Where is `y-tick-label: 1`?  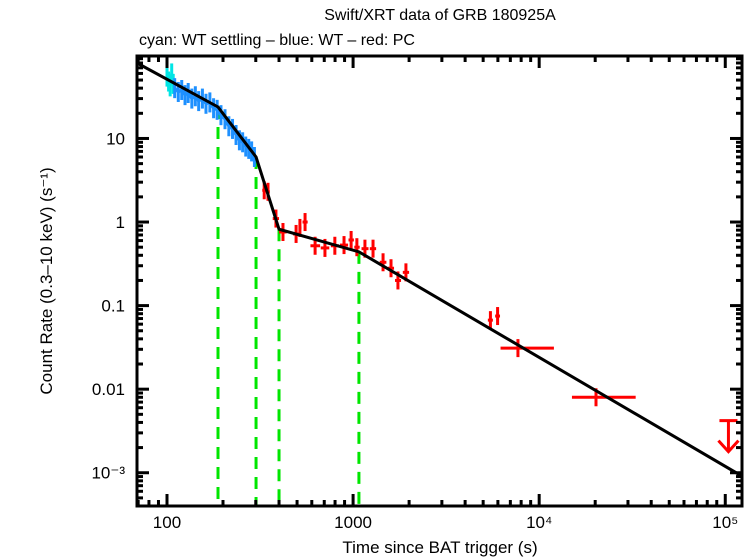 y-tick-label: 1 is located at coordinates (120, 222).